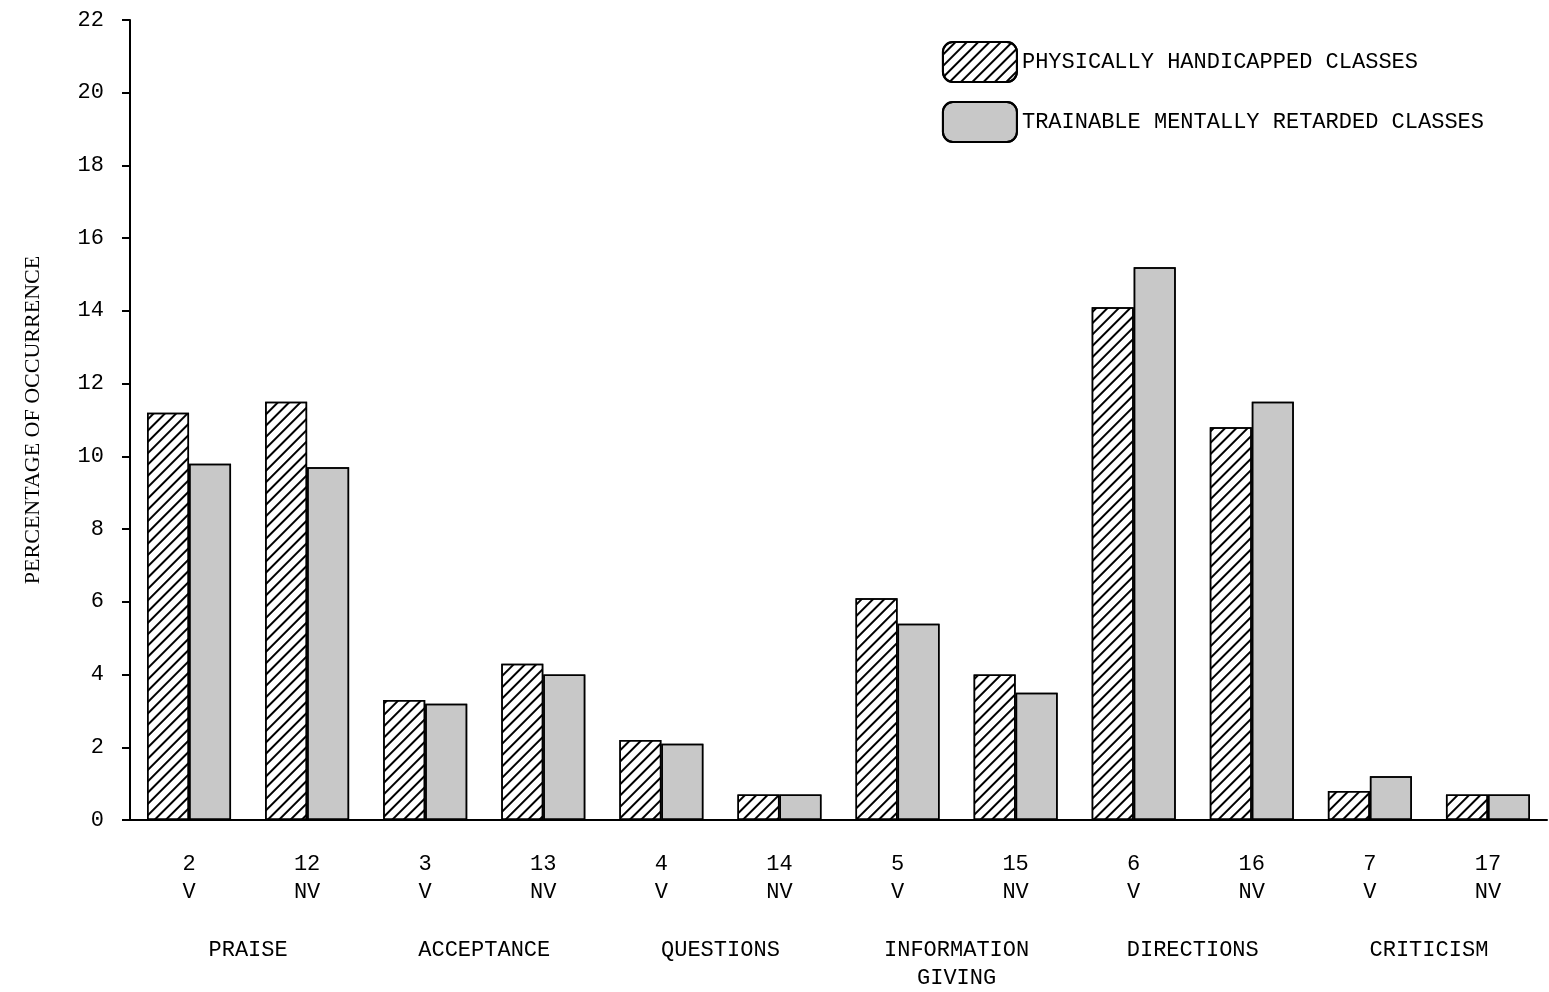 This screenshot has width=1549, height=992. I want to click on text: DIRECTIONS, so click(1192, 950).